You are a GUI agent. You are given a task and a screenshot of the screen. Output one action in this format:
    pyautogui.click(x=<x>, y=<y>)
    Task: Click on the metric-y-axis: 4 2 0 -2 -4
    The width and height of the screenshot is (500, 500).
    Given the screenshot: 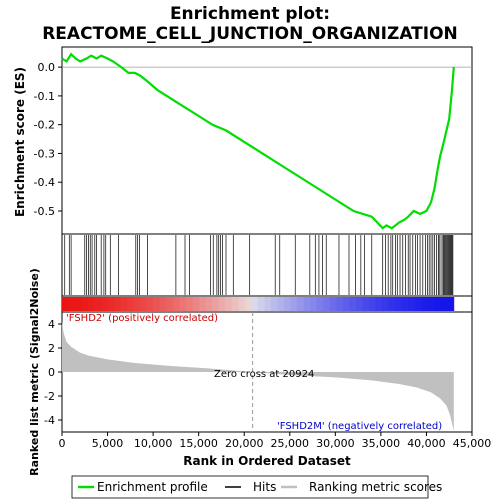 What is the action you would take?
    pyautogui.click(x=53, y=372)
    